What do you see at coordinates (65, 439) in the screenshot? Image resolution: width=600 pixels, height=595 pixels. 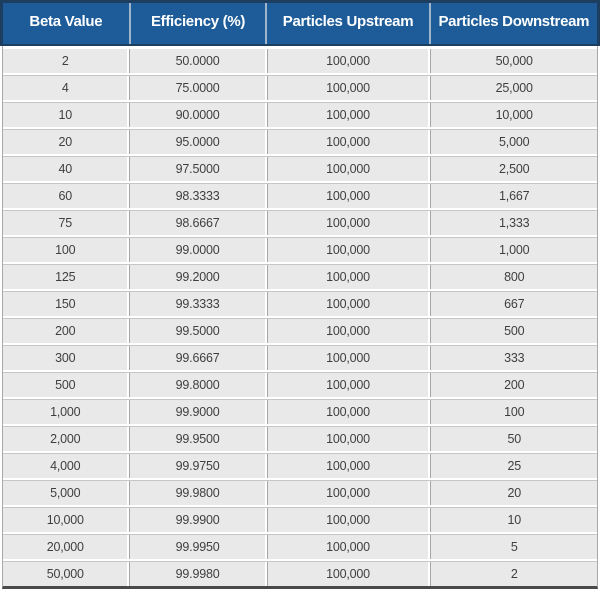 I see `table-cell: 2,000` at bounding box center [65, 439].